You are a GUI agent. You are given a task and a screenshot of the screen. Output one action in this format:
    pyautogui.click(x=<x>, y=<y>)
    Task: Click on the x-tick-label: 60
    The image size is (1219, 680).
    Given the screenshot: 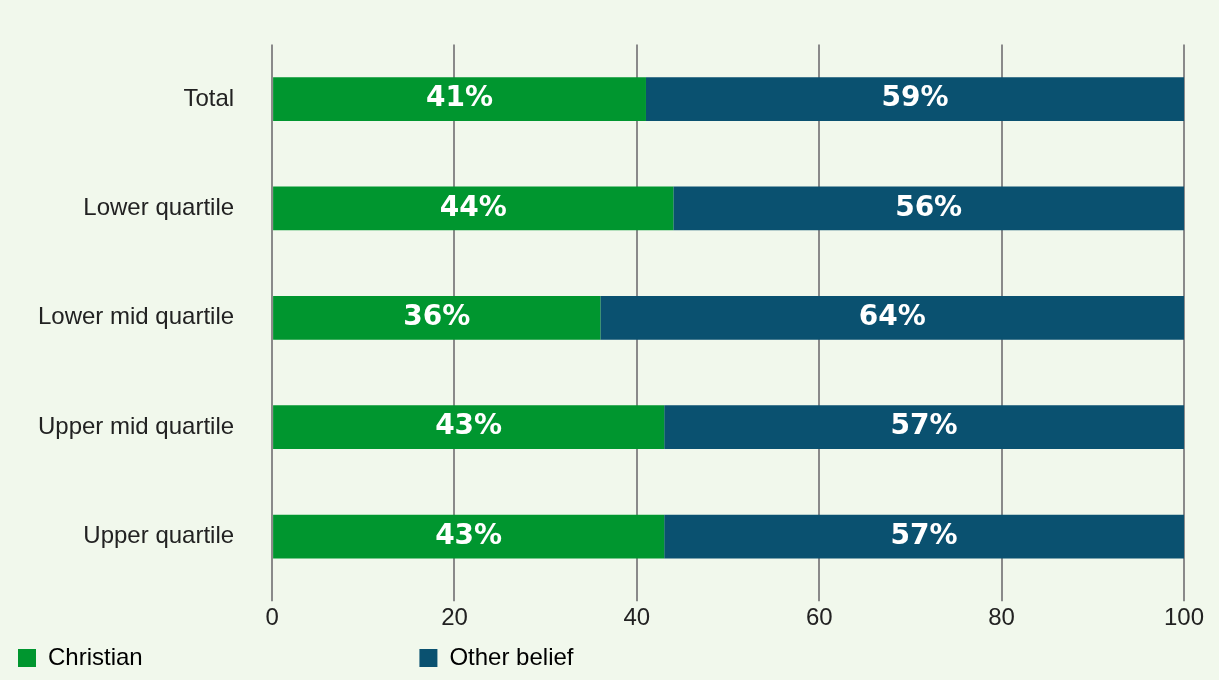 What is the action you would take?
    pyautogui.click(x=819, y=617)
    